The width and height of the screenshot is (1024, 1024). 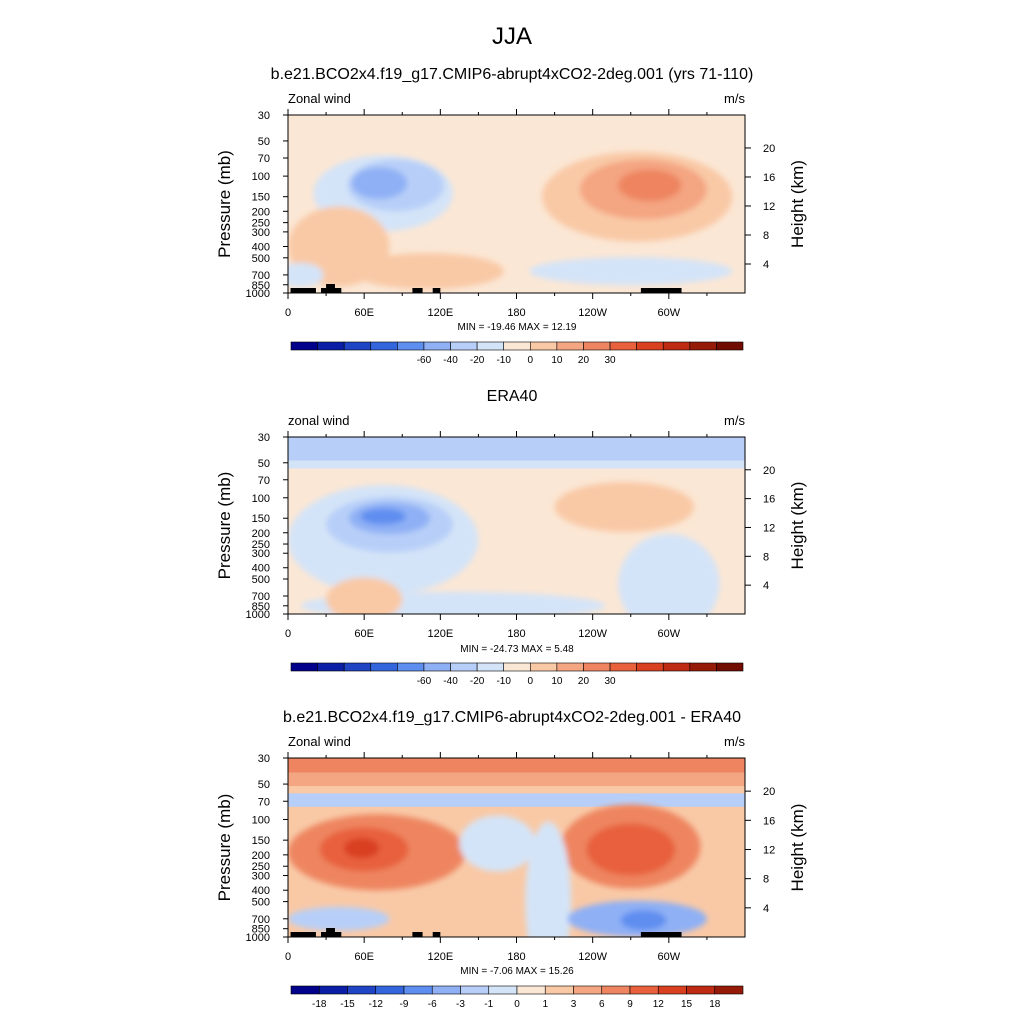 What do you see at coordinates (517, 971) in the screenshot?
I see `min-max-stats: MIN = -7.06 MAX = 15.26` at bounding box center [517, 971].